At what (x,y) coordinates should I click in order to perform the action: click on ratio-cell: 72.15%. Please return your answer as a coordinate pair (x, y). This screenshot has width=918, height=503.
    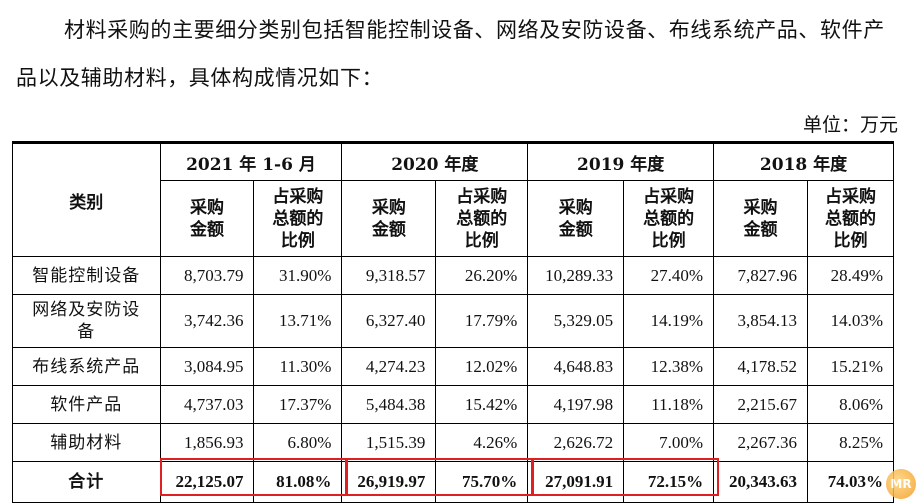
    Looking at the image, I should click on (669, 482).